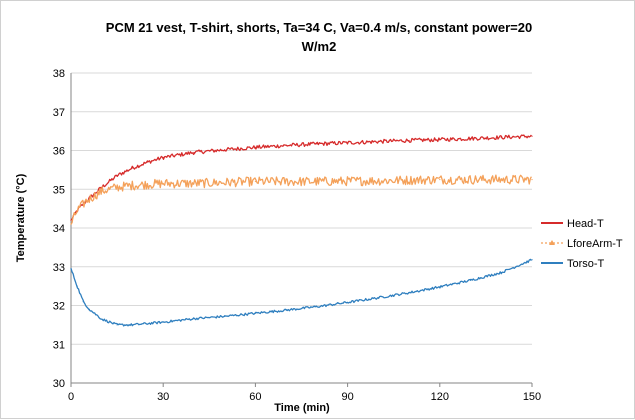 Image resolution: width=635 pixels, height=420 pixels. Describe the element at coordinates (59, 229) in the screenshot. I see `y-tick-label: 34` at that location.